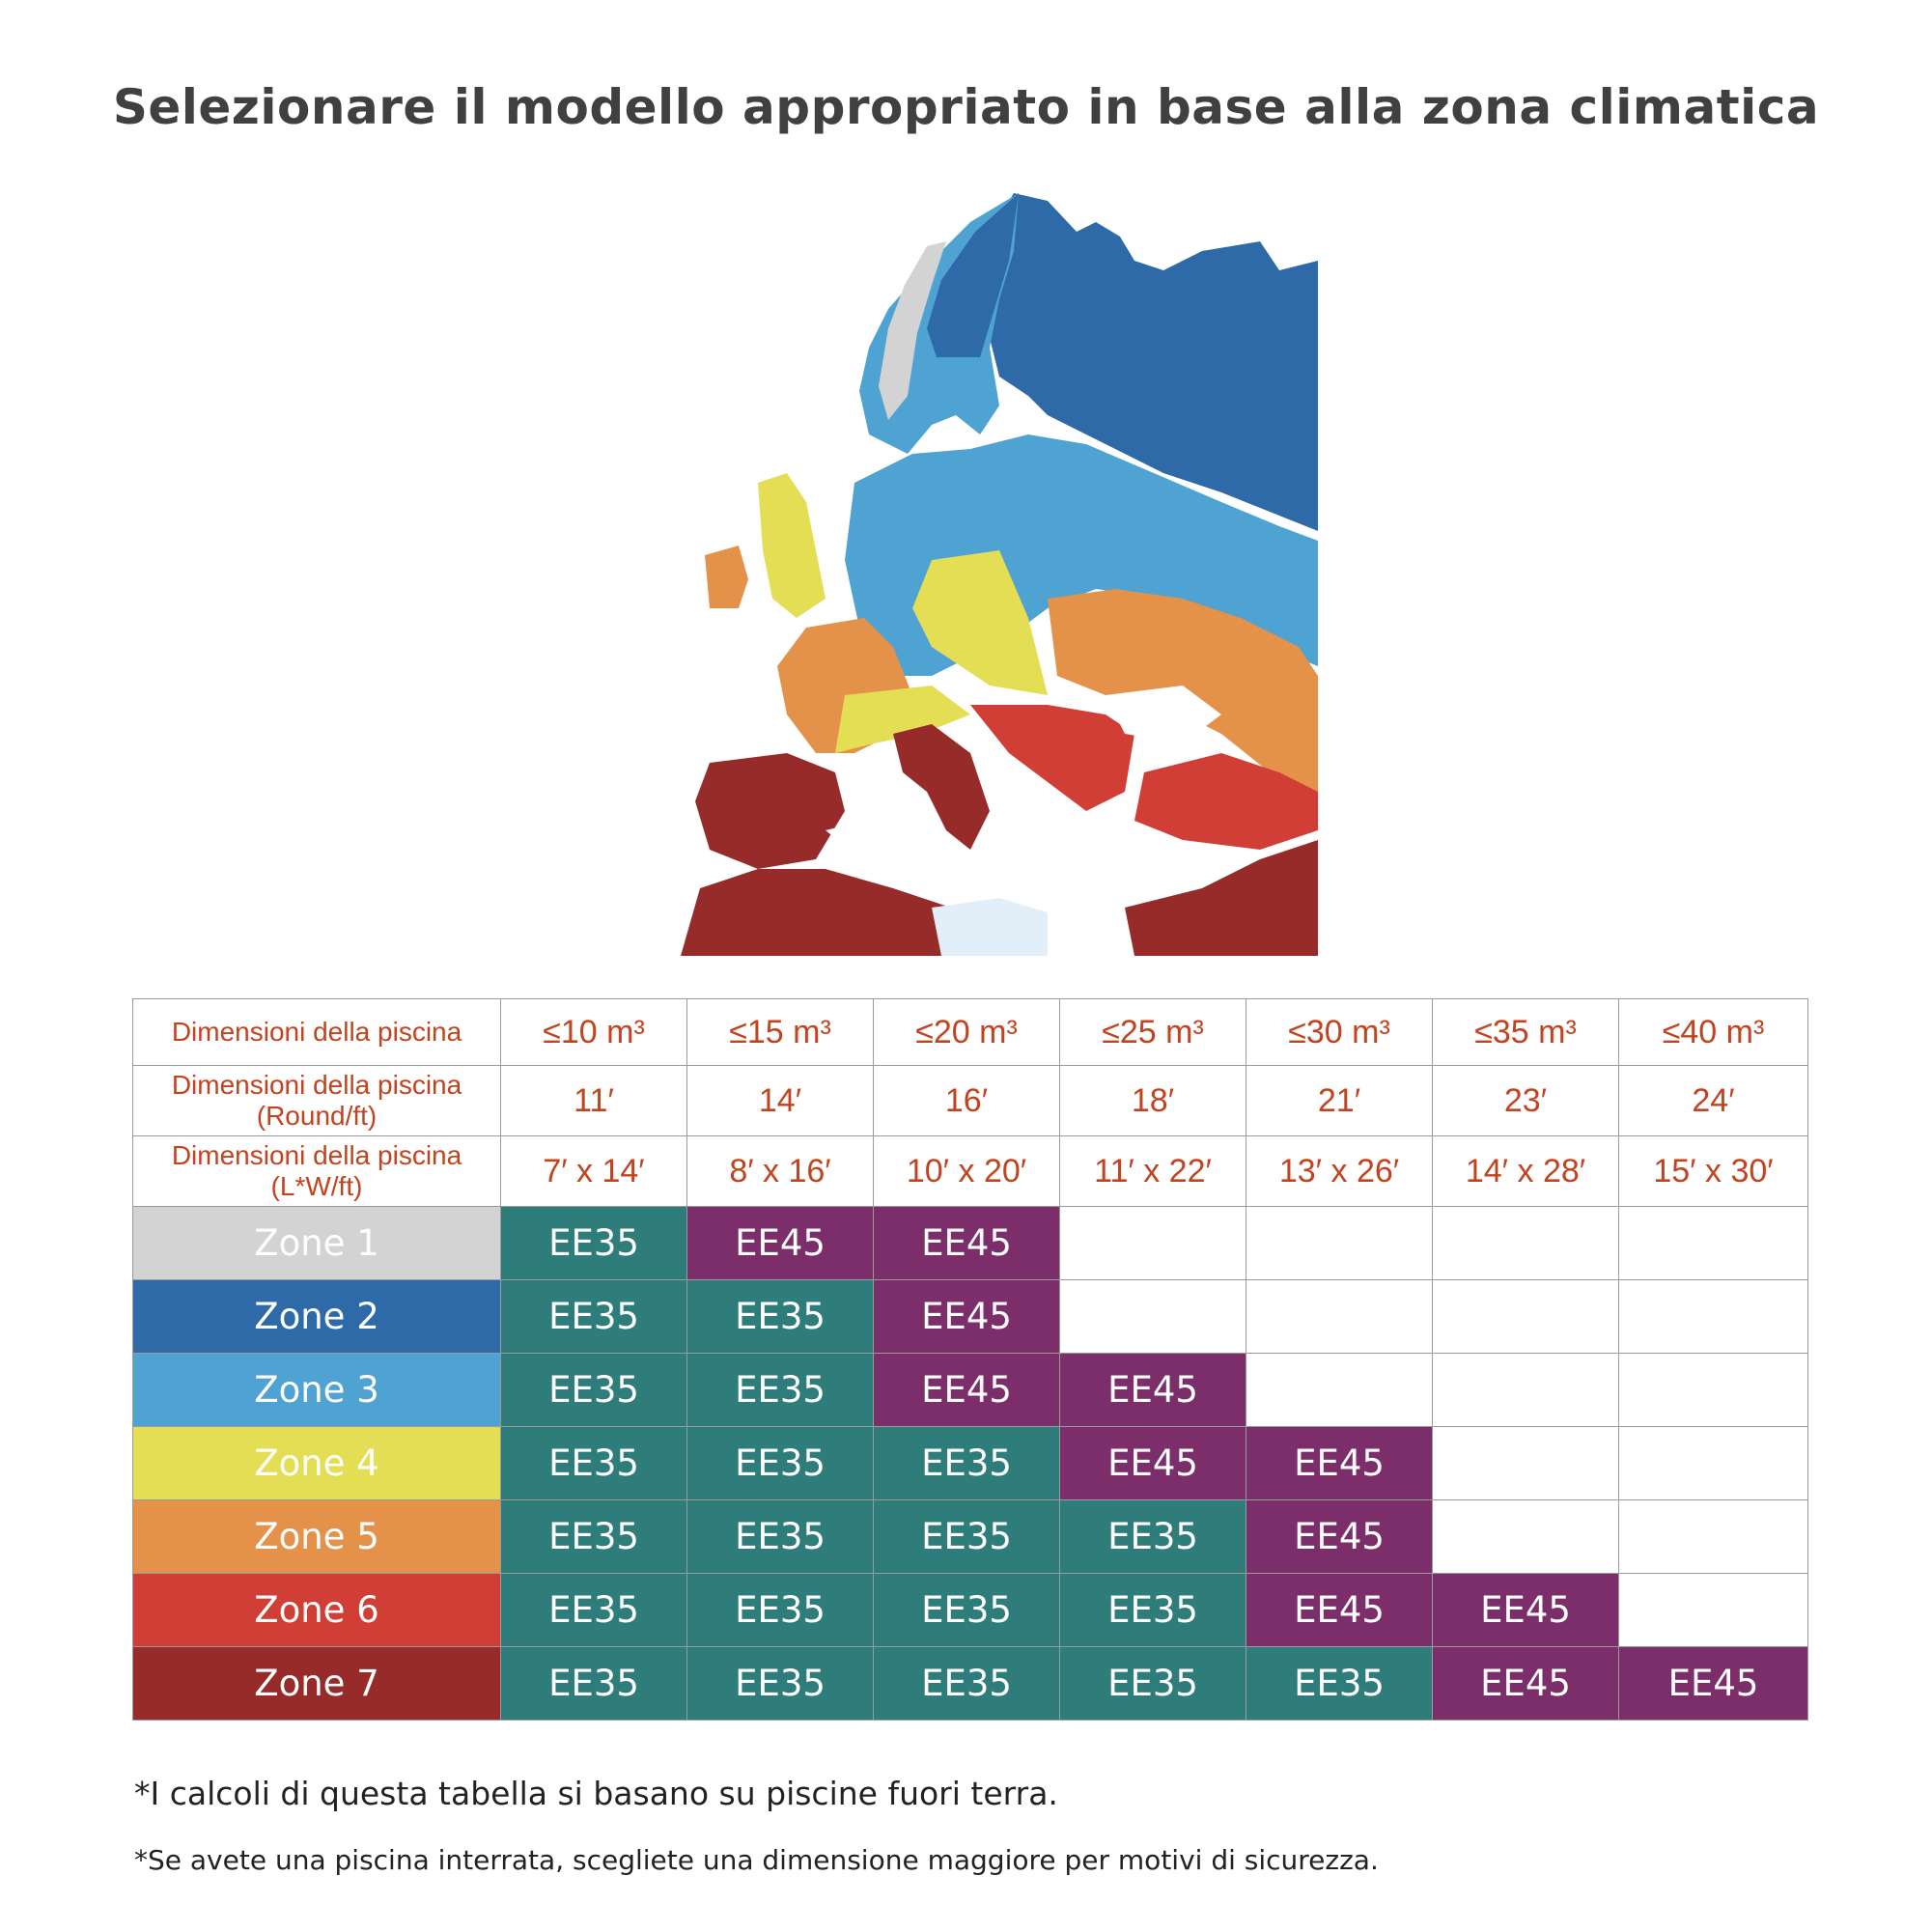  I want to click on header-value: ≤20 m³, so click(967, 1032).